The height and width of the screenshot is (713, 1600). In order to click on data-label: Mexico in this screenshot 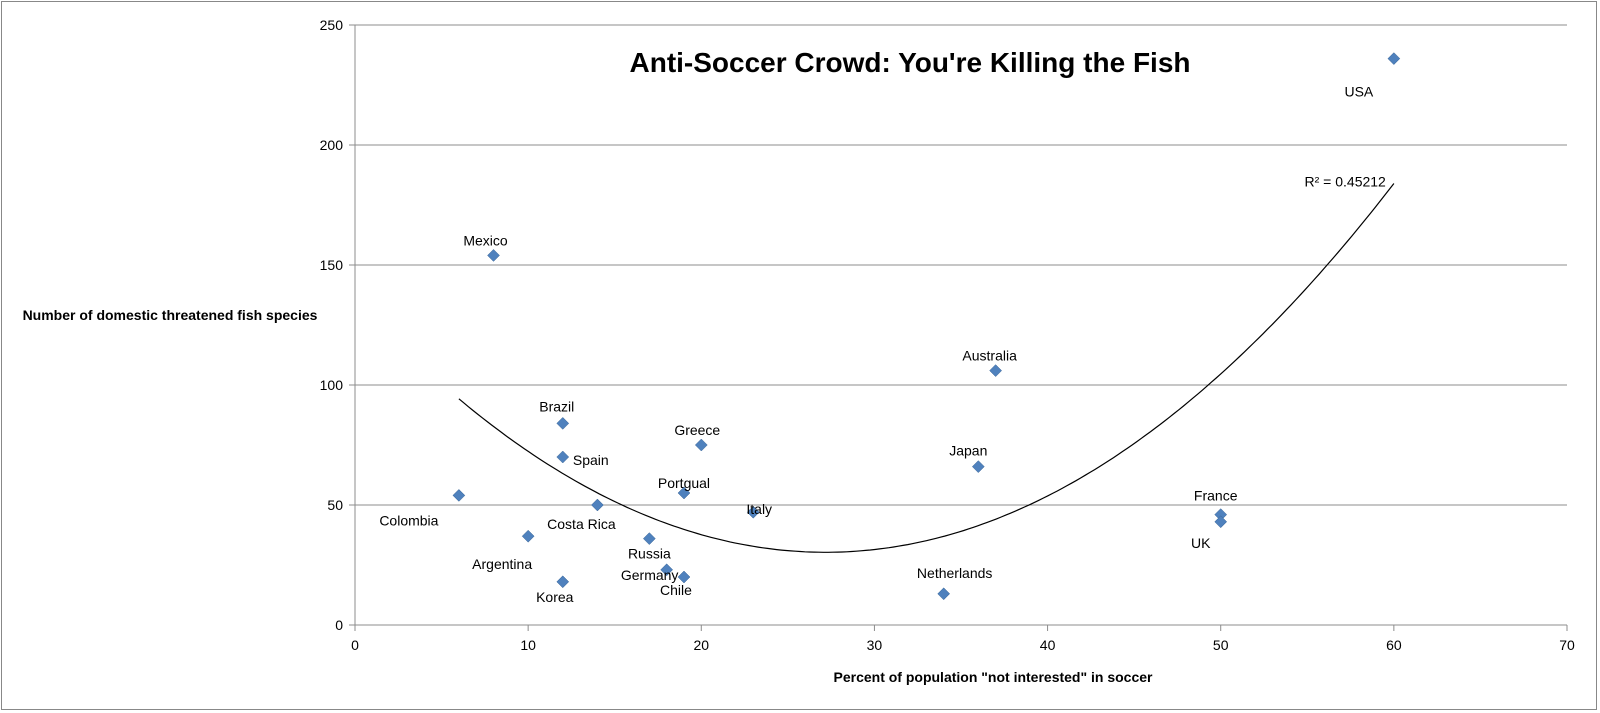, I will do `click(485, 240)`.